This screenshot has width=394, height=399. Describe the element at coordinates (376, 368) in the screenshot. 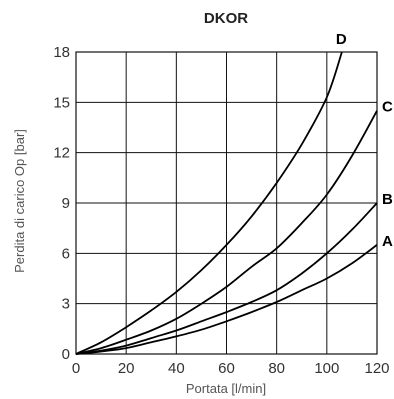

I see `x-tick-label: 120` at that location.